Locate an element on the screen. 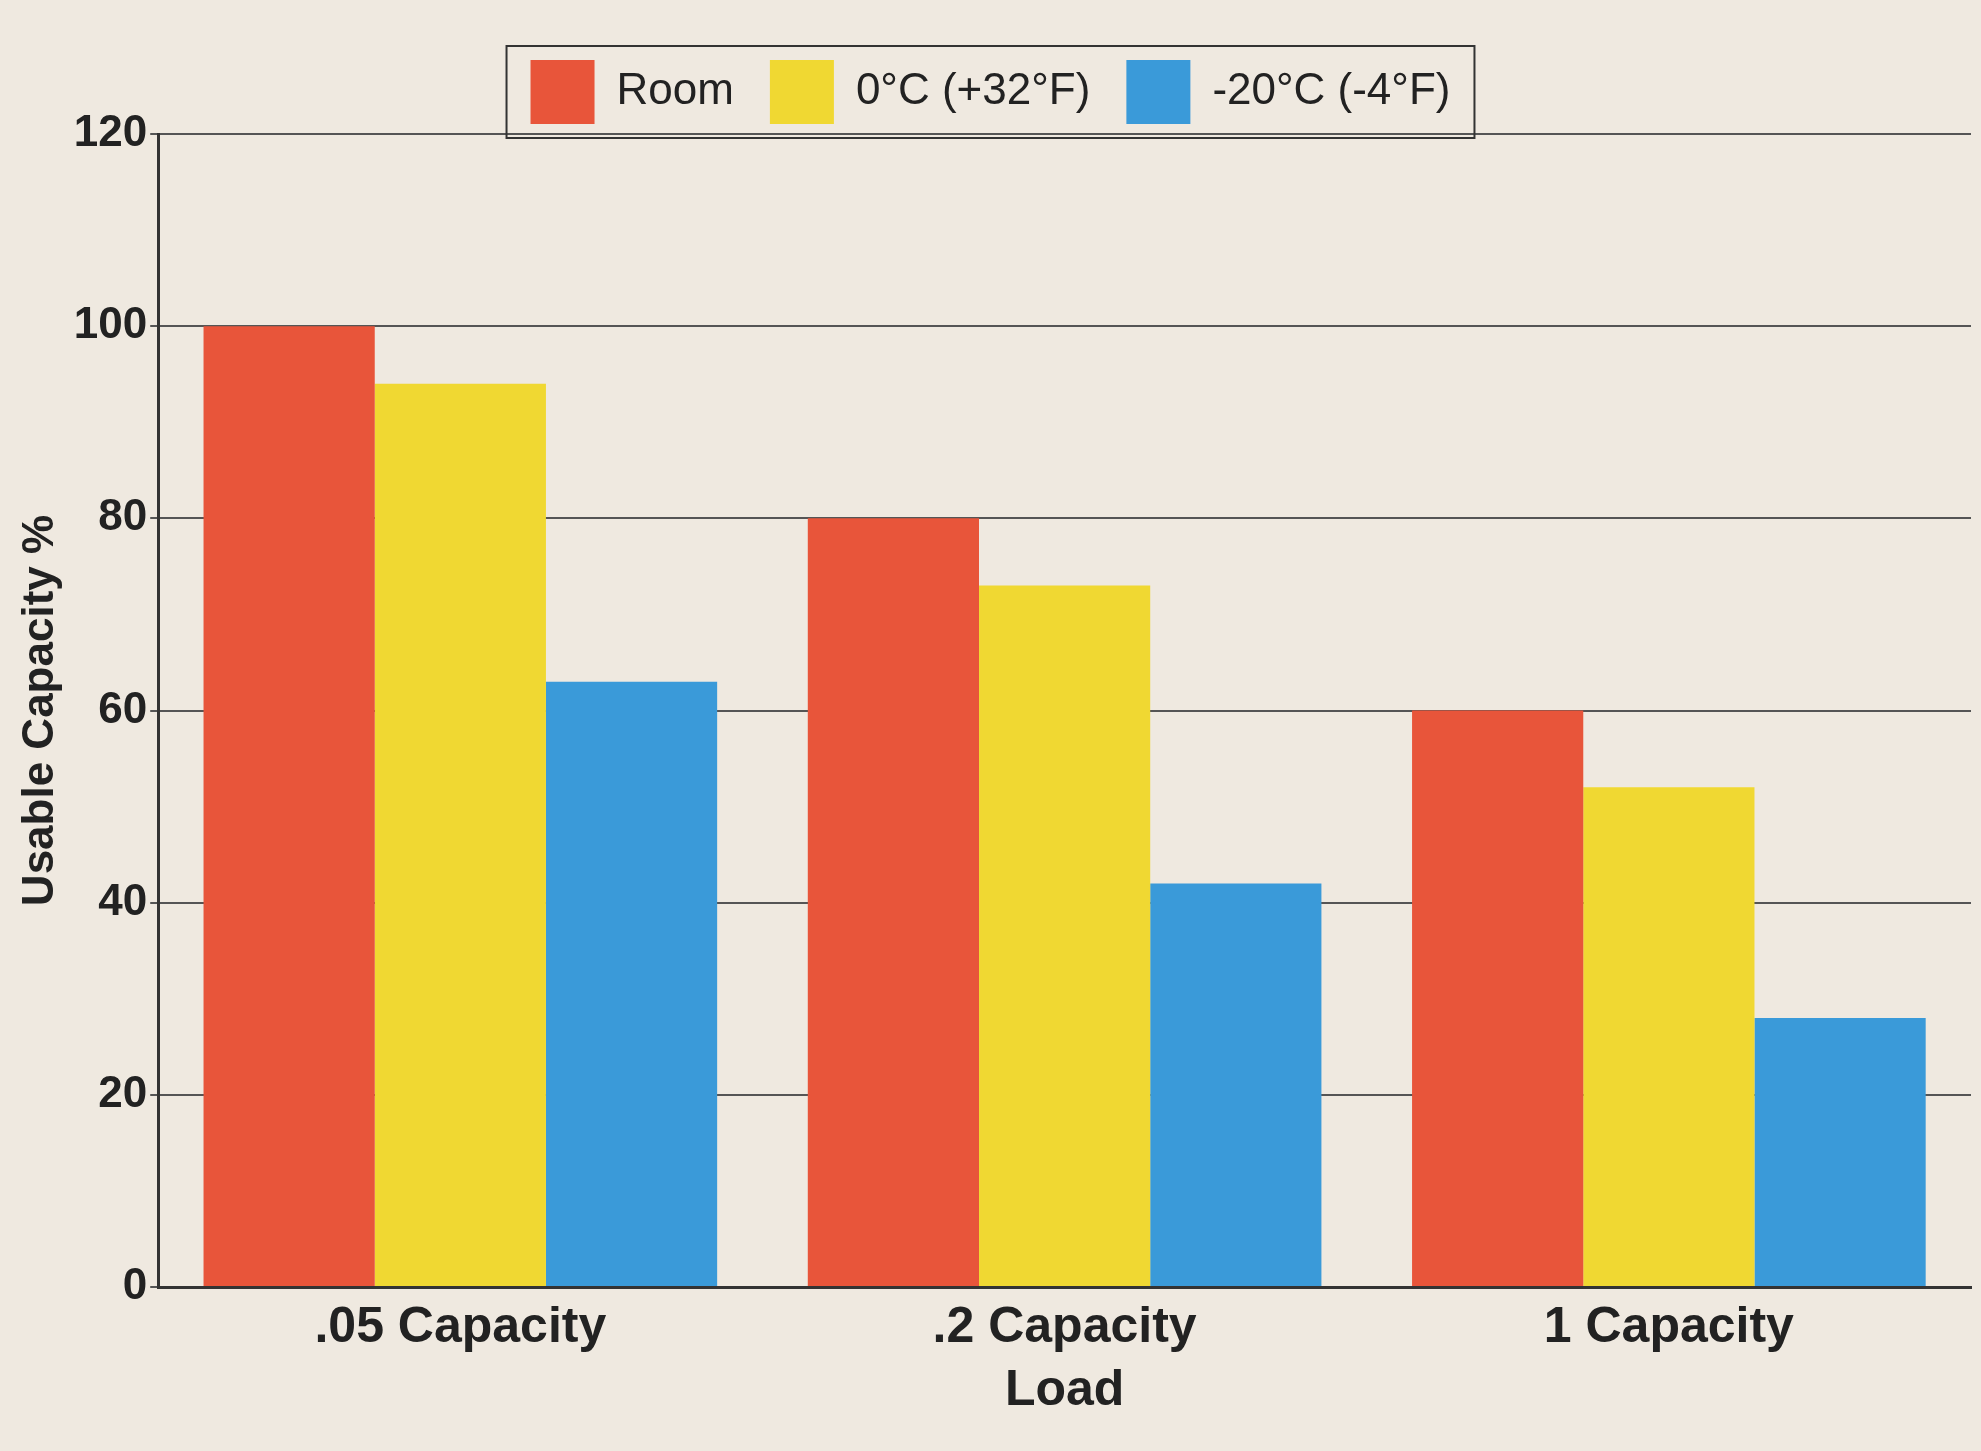 This screenshot has width=1981, height=1451. x-tick-label: .05 Capacity is located at coordinates (460, 1324).